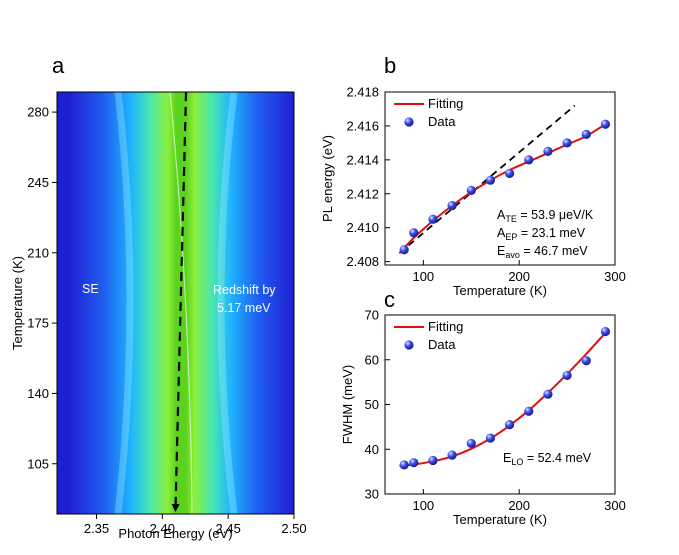 The image size is (679, 555). What do you see at coordinates (390, 65) in the screenshot?
I see `panel-label-b: b` at bounding box center [390, 65].